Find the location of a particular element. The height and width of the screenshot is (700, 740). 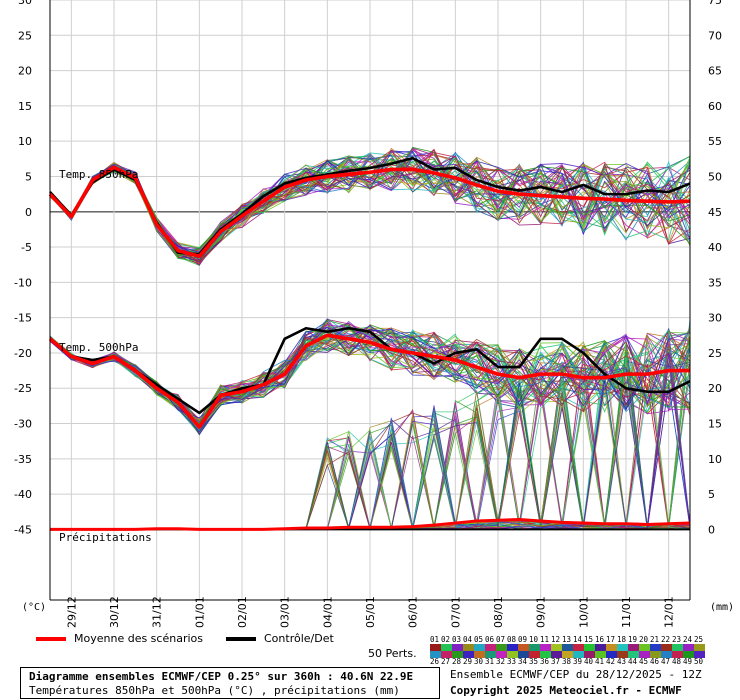

left-tick-label: -40 is located at coordinates (23, 494).